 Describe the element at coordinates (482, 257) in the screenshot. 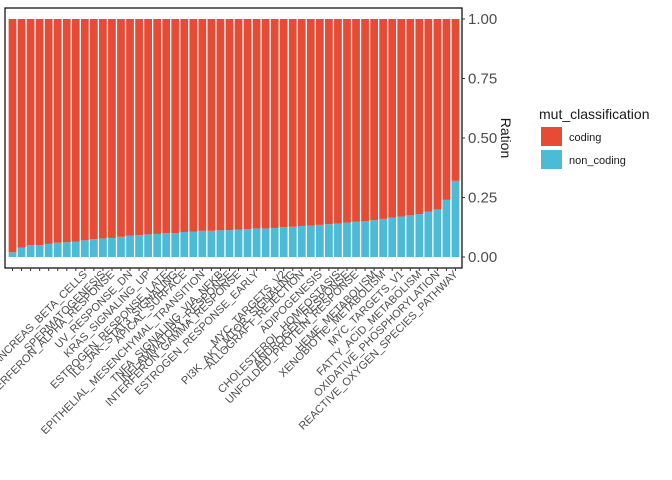

I see `y-tick-label: 0.00` at that location.